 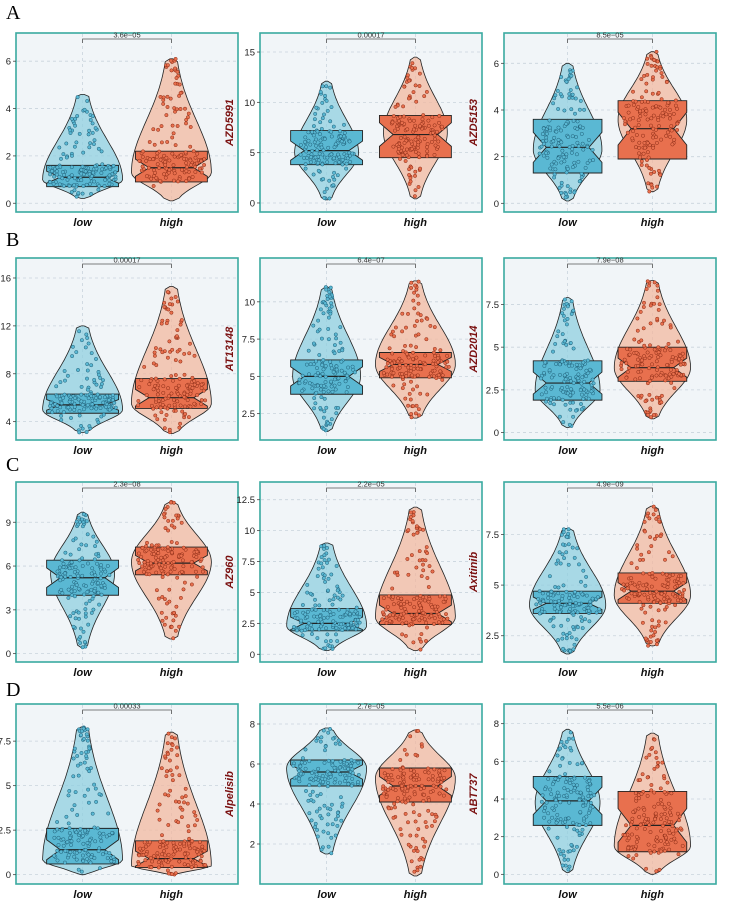 I want to click on y-tick-label: 2, so click(x=496, y=157).